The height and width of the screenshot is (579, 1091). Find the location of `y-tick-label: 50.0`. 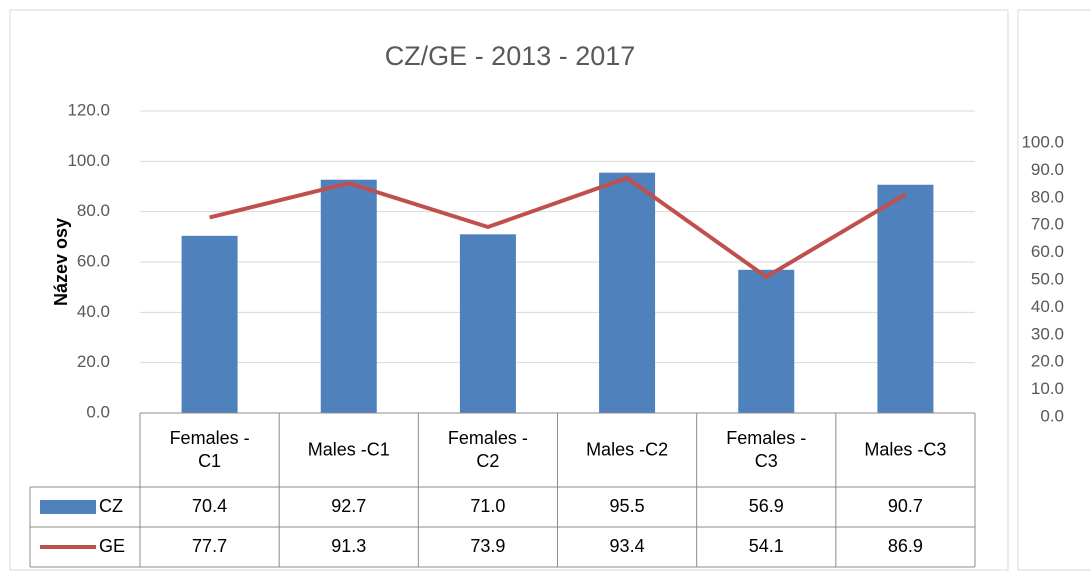

y-tick-label: 50.0 is located at coordinates (1047, 278).